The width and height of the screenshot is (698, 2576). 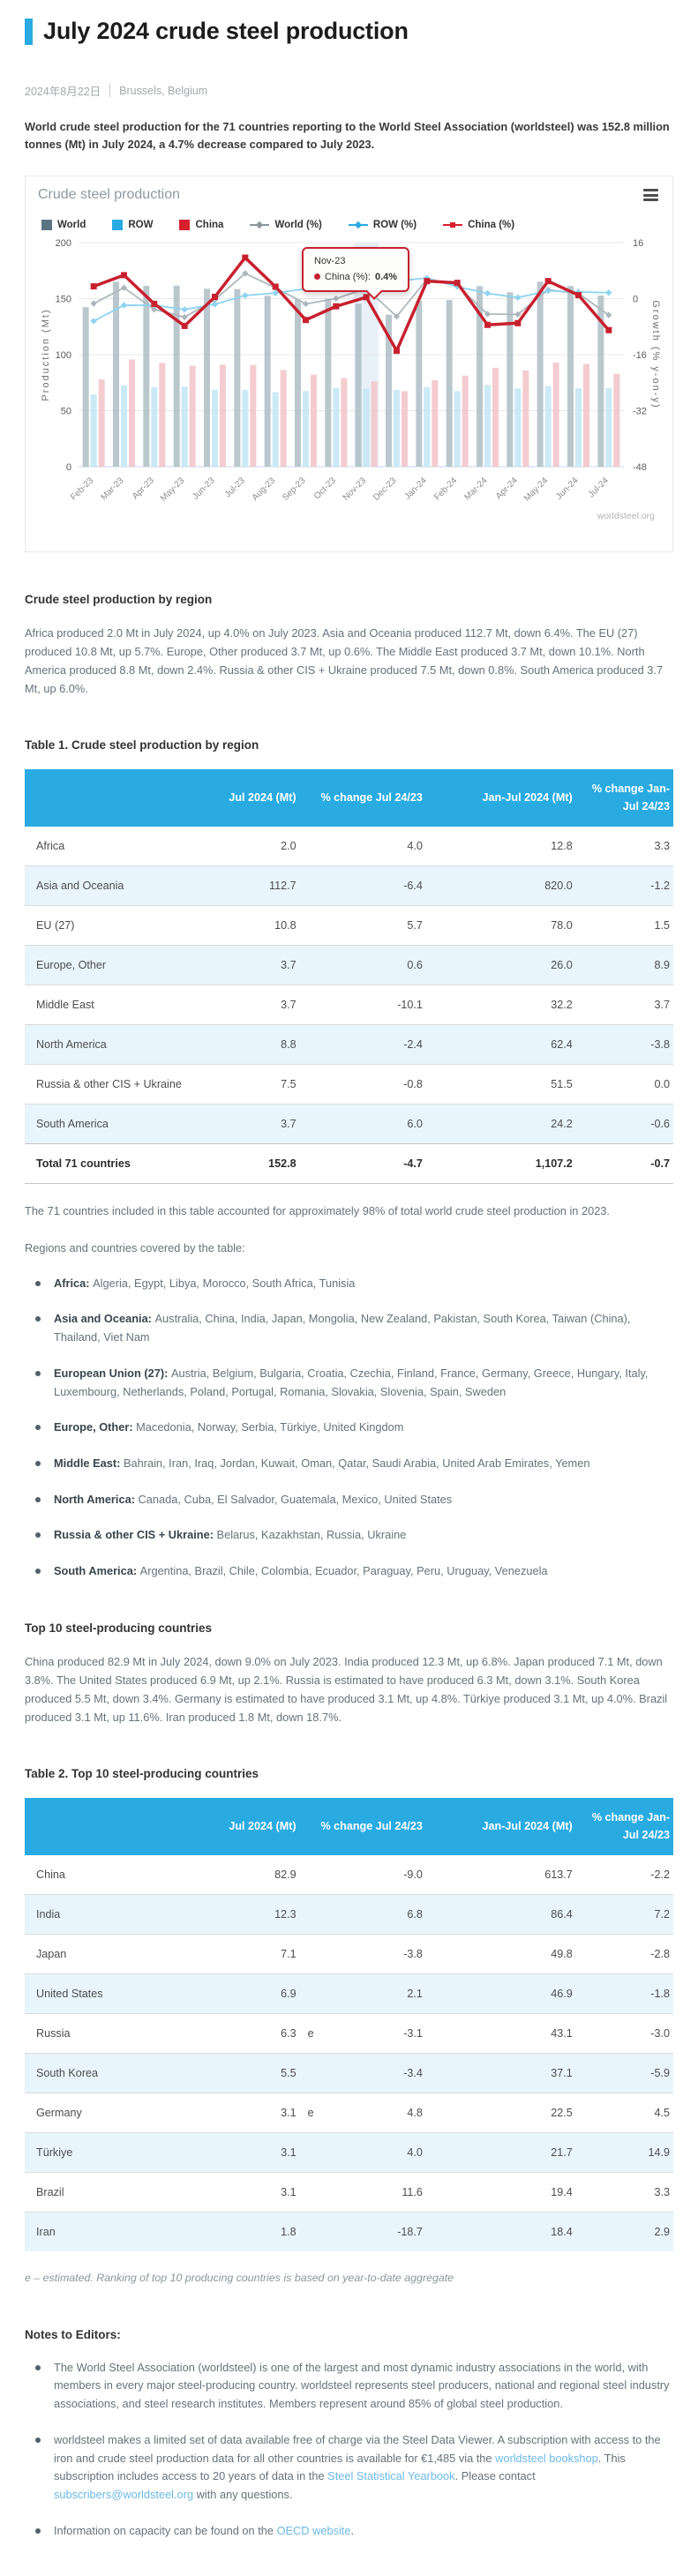 What do you see at coordinates (132, 225) in the screenshot?
I see `legend-item-row: ROW` at bounding box center [132, 225].